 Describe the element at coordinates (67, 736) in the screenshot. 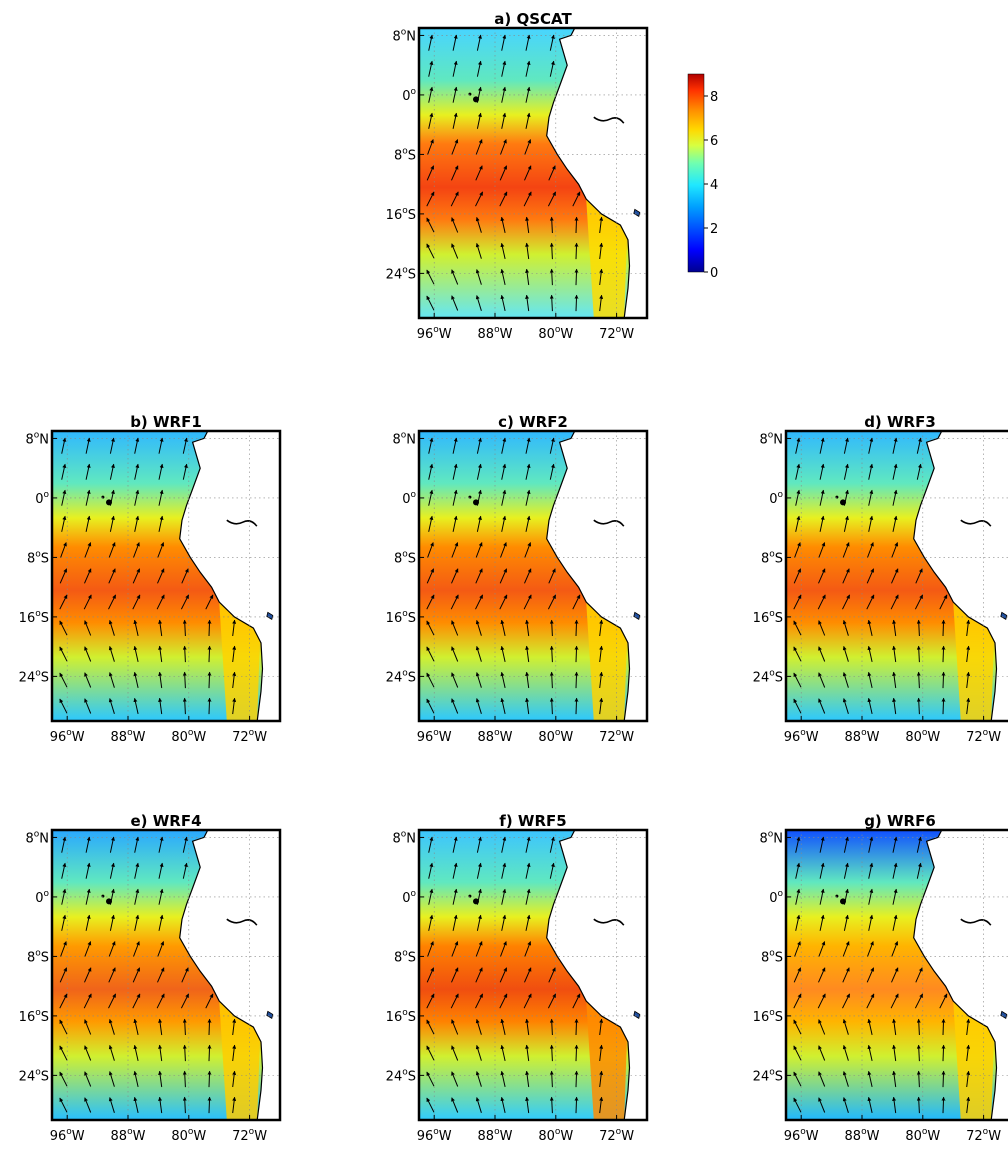

I see `lon-tick-label: 96oW` at that location.